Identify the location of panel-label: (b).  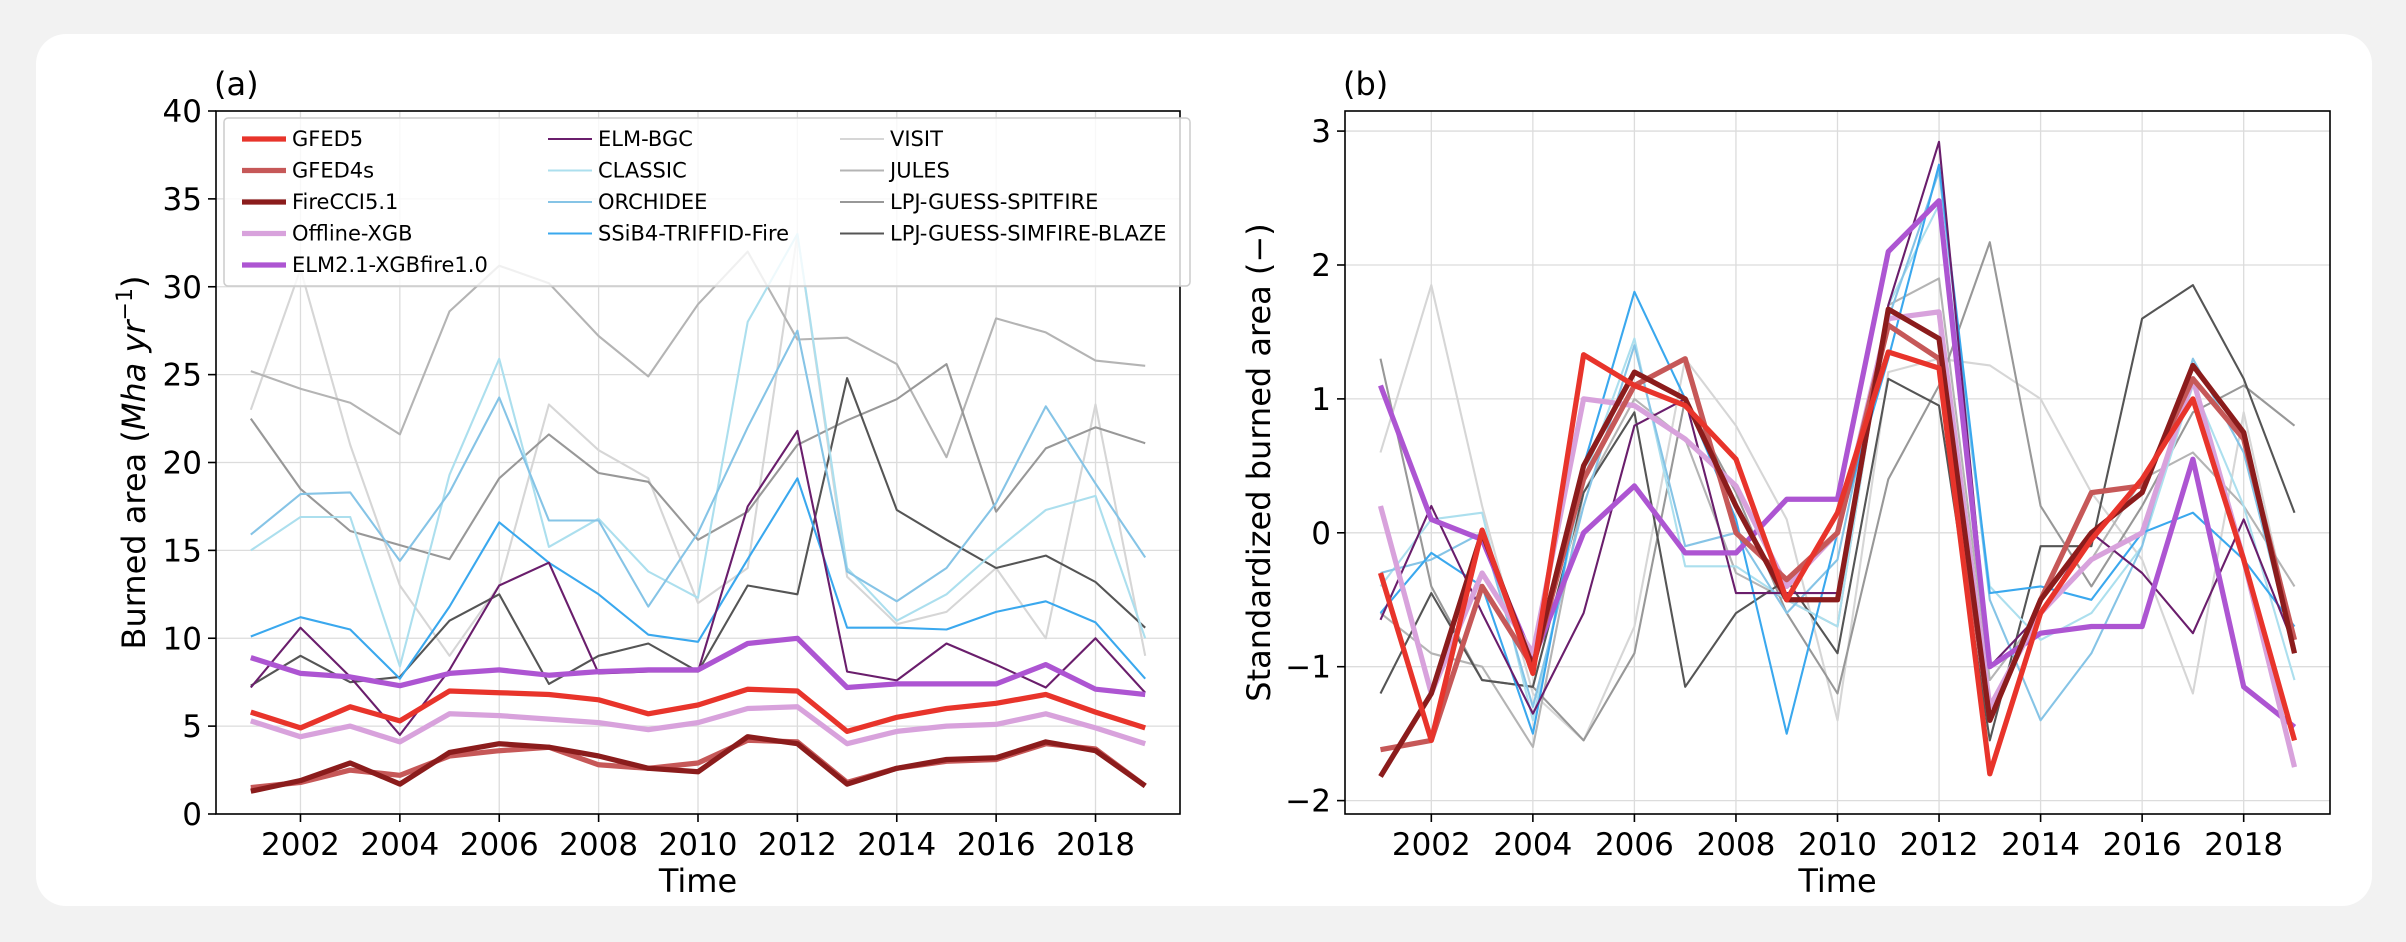
(1365, 84).